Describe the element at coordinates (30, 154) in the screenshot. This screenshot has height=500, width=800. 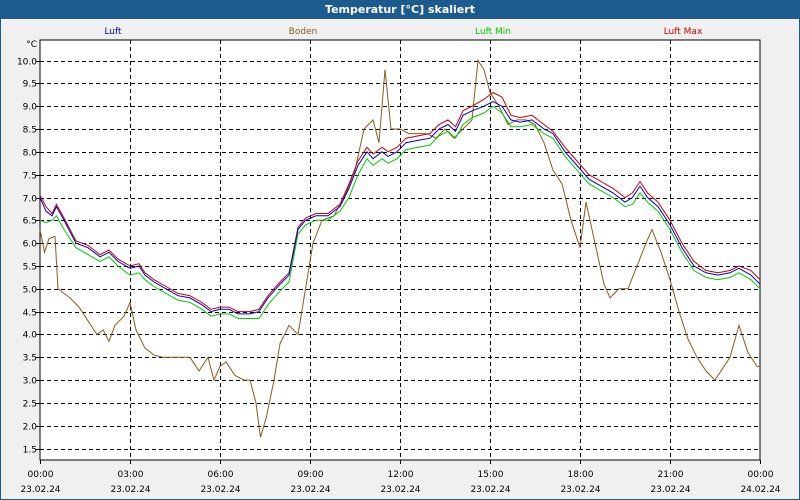
I see `y-tick-label: 8.0` at that location.